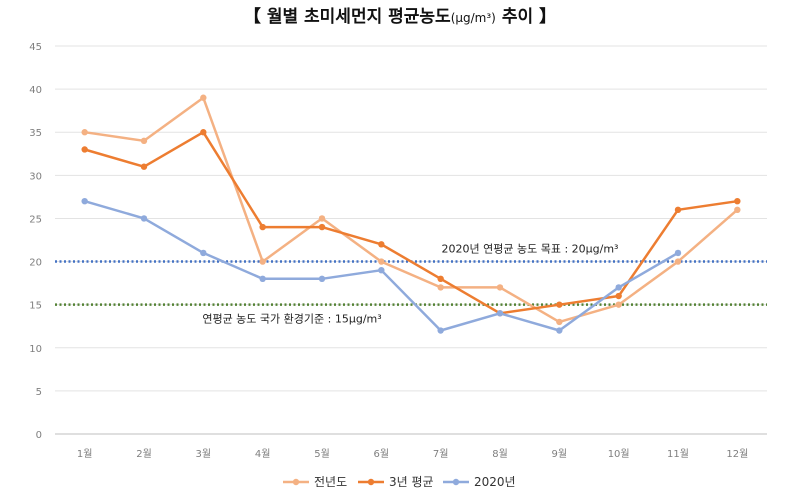 This screenshot has width=800, height=500. Describe the element at coordinates (204, 454) in the screenshot. I see `x-tick-label: 3월` at that location.